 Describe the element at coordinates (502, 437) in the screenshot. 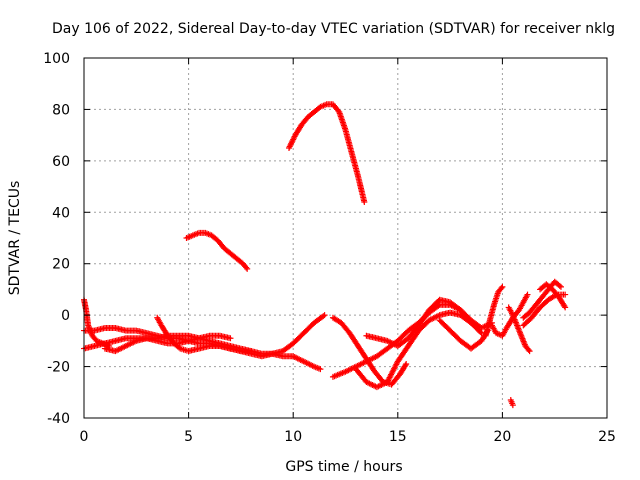

I see `x-tick-label: 20` at that location.